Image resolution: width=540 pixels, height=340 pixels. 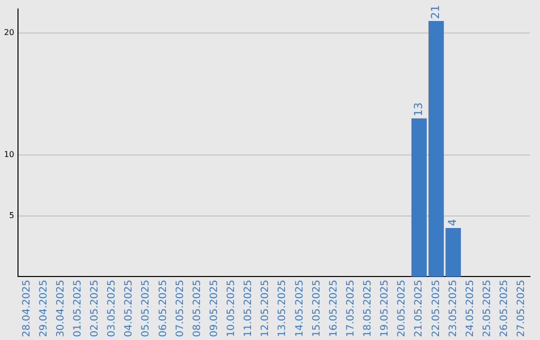 What do you see at coordinates (146, 309) in the screenshot?
I see `x-tick-label: 05.05.2025` at bounding box center [146, 309].